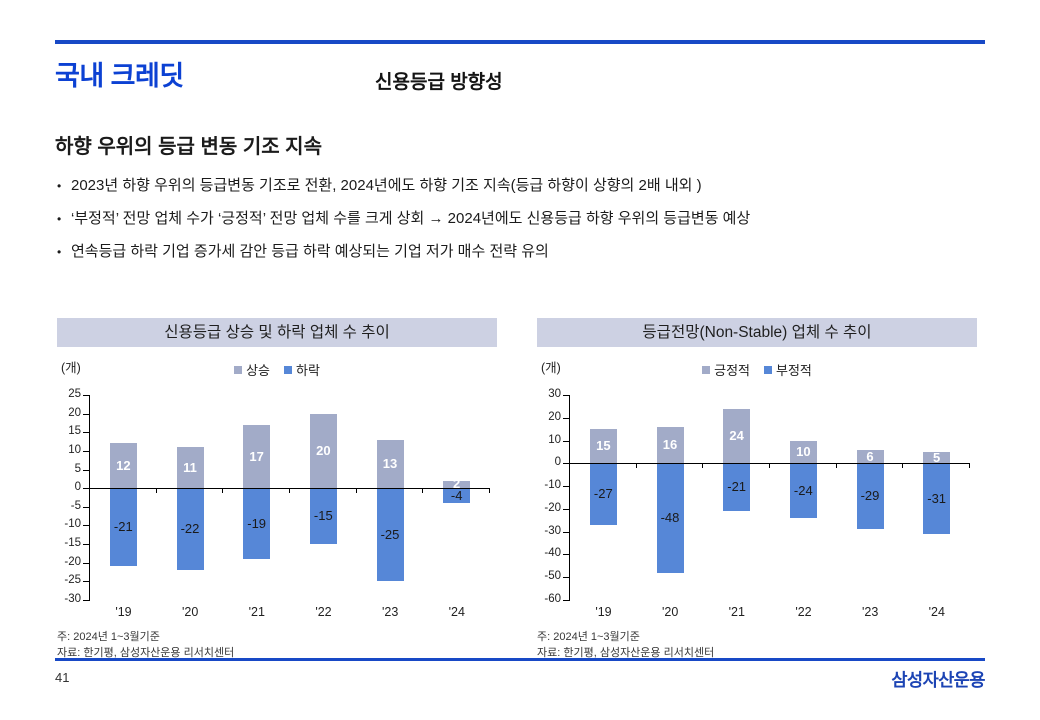 The height and width of the screenshot is (720, 1040). I want to click on y-tick-label: -20, so click(552, 507).